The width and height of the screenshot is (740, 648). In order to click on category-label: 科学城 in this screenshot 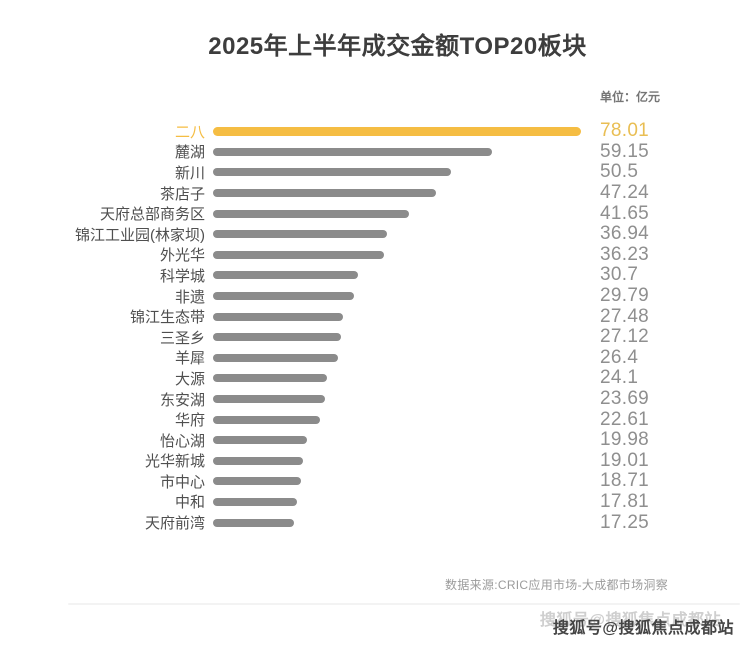, I will do `click(182, 276)`.